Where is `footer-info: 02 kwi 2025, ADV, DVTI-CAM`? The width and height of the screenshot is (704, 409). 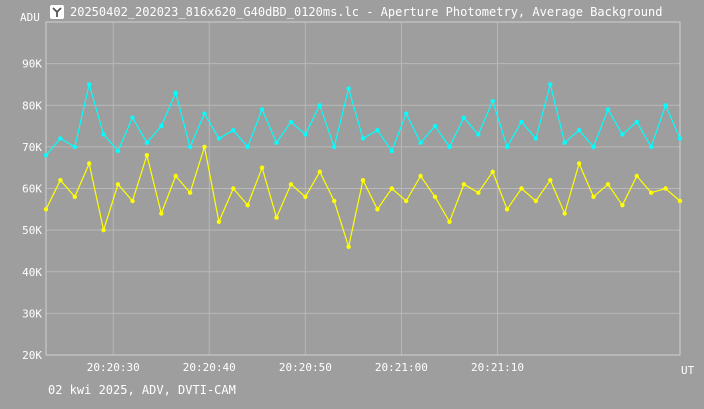
footer-info: 02 kwi 2025, ADV, DVTI-CAM is located at coordinates (142, 390).